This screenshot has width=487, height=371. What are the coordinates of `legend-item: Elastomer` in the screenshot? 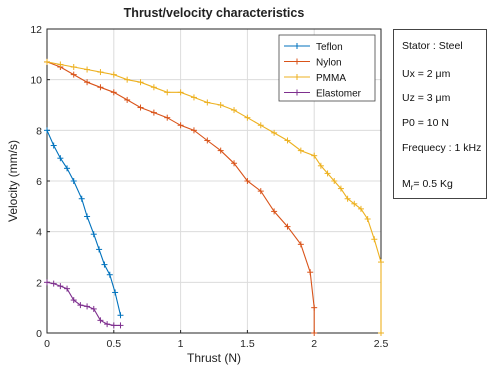 It's located at (323, 94).